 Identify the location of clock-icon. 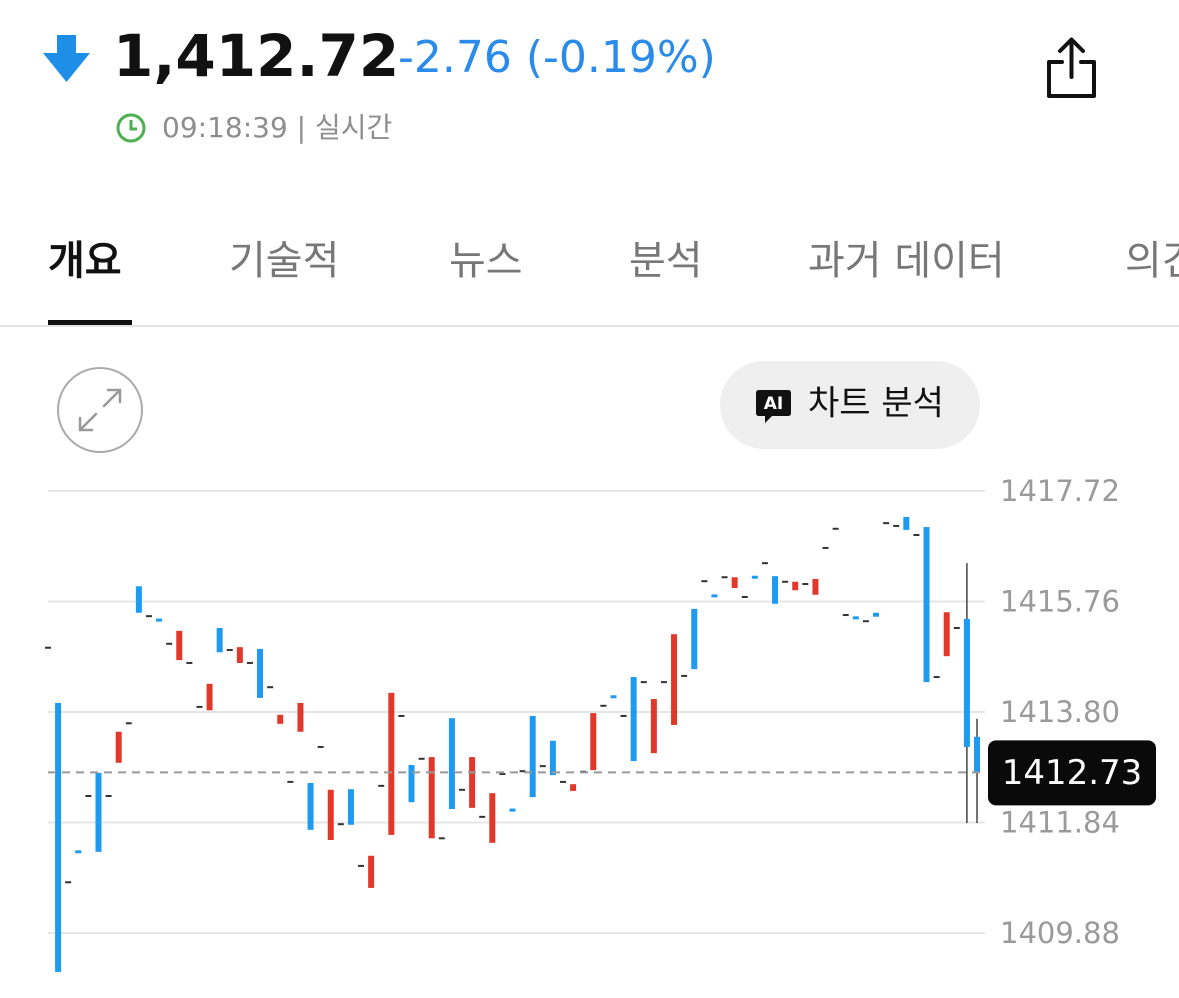
(131, 128).